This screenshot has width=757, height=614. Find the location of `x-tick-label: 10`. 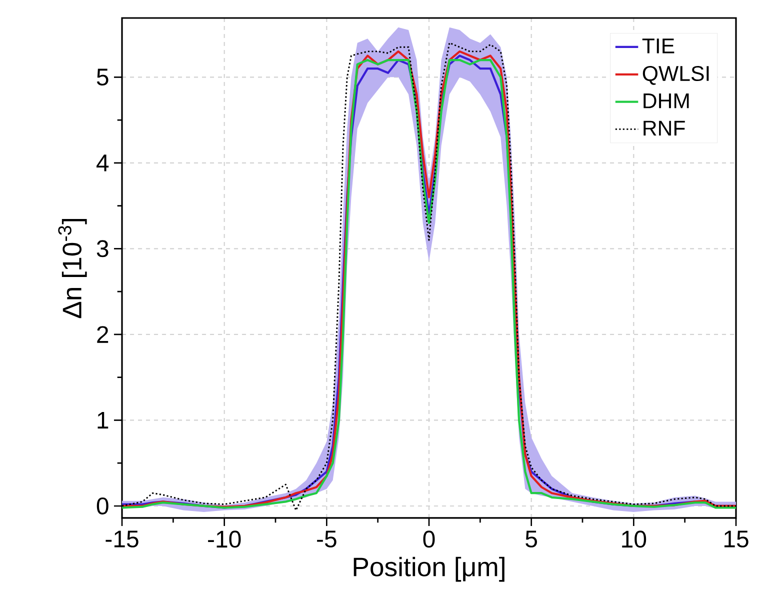

x-tick-label: 10 is located at coordinates (634, 539).